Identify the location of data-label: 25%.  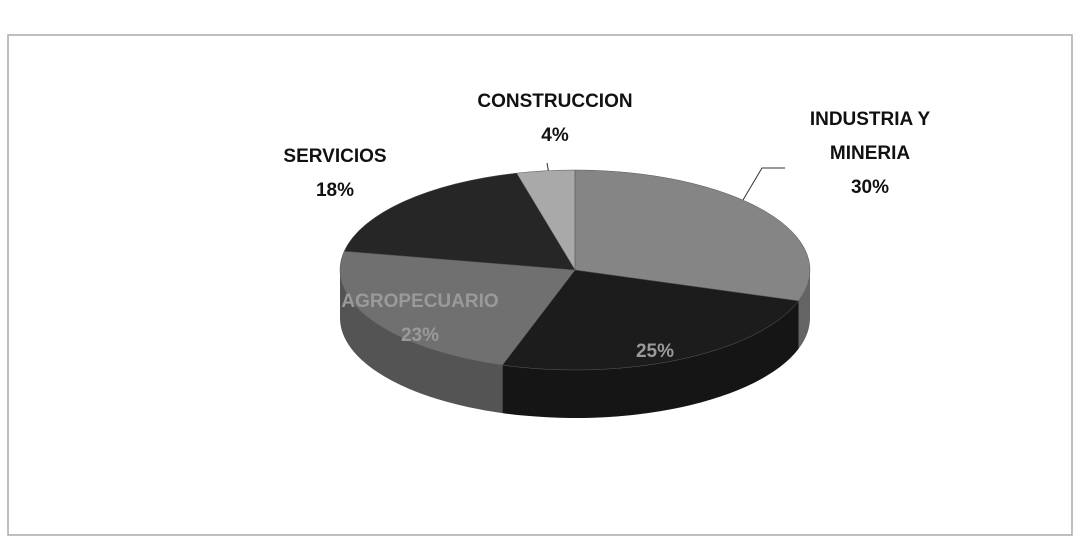
(655, 352).